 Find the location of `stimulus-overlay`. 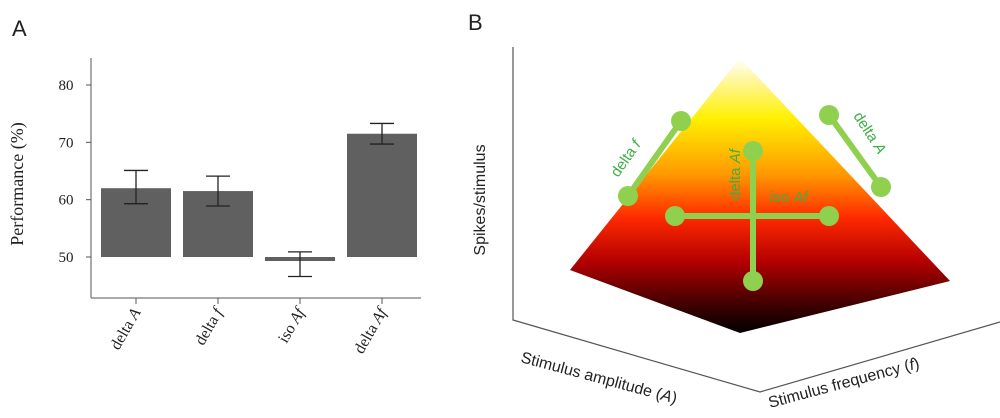

stimulus-overlay is located at coordinates (754, 198).